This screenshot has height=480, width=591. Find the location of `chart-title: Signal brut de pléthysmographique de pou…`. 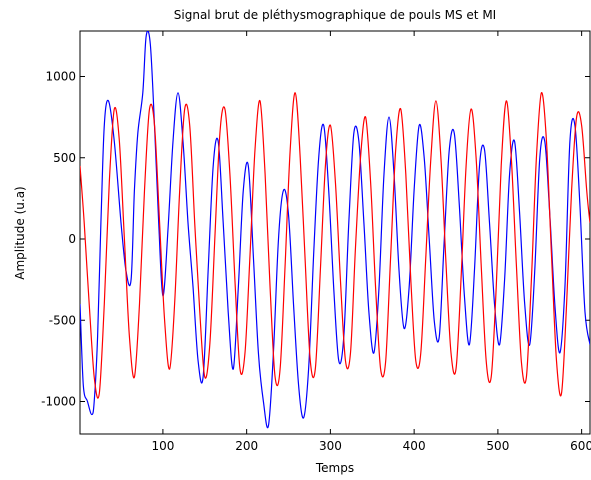

chart-title: Signal brut de pléthysmographique de pou… is located at coordinates (335, 15).